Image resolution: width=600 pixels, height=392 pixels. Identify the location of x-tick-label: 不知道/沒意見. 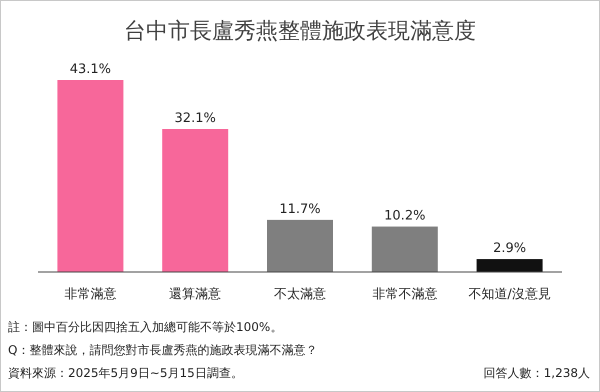
(509, 294).